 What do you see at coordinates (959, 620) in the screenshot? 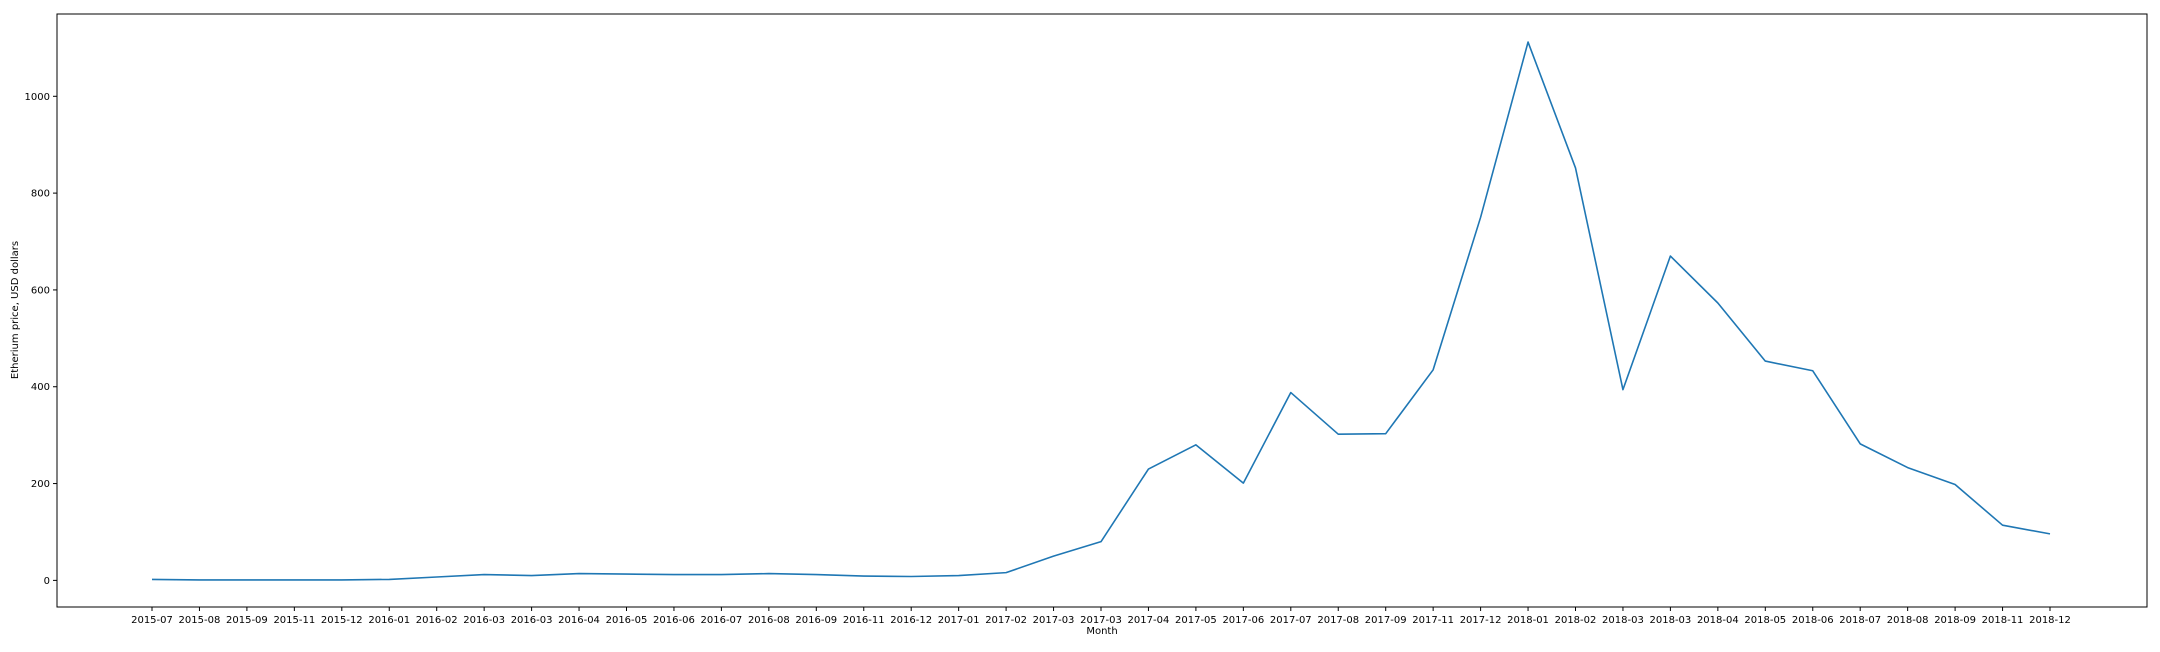
I see `x-tick-label: 2017-01` at bounding box center [959, 620].